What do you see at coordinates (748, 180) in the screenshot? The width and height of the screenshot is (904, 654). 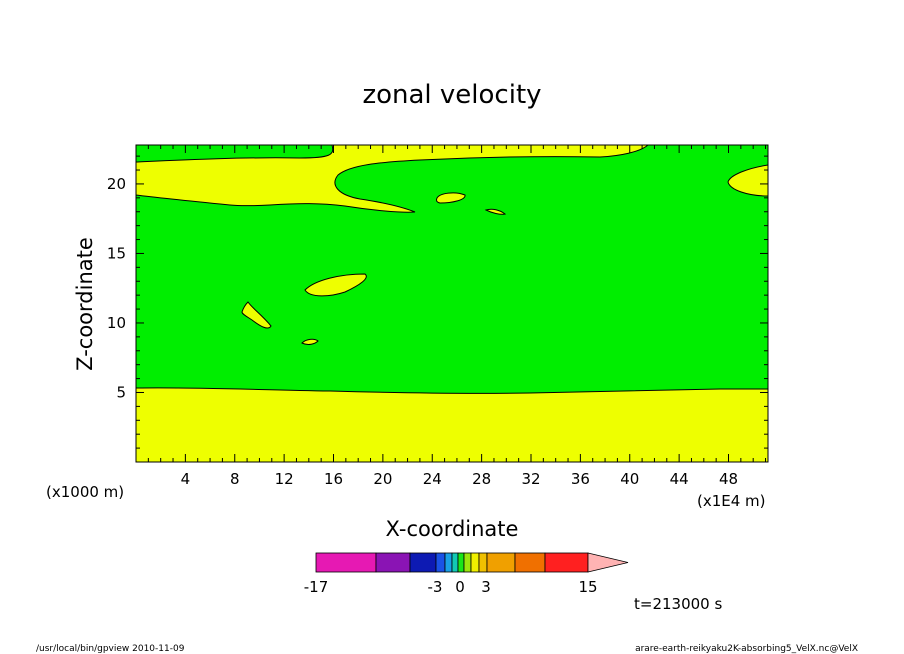 I see `region-yellow-right-edge` at bounding box center [748, 180].